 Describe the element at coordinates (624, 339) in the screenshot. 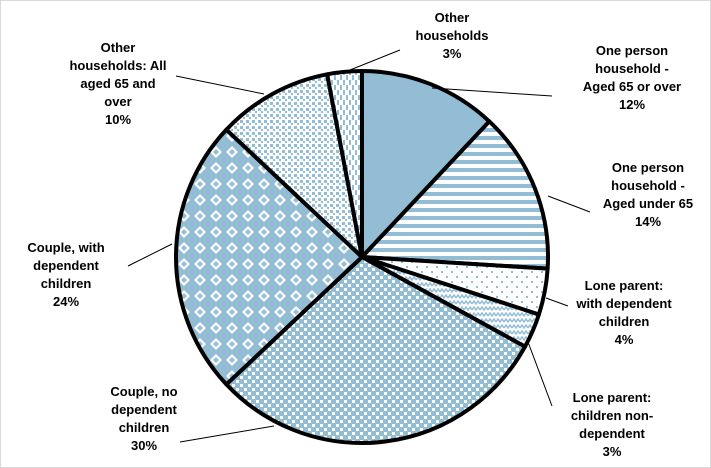

I see `slice-label-line: 4%` at that location.